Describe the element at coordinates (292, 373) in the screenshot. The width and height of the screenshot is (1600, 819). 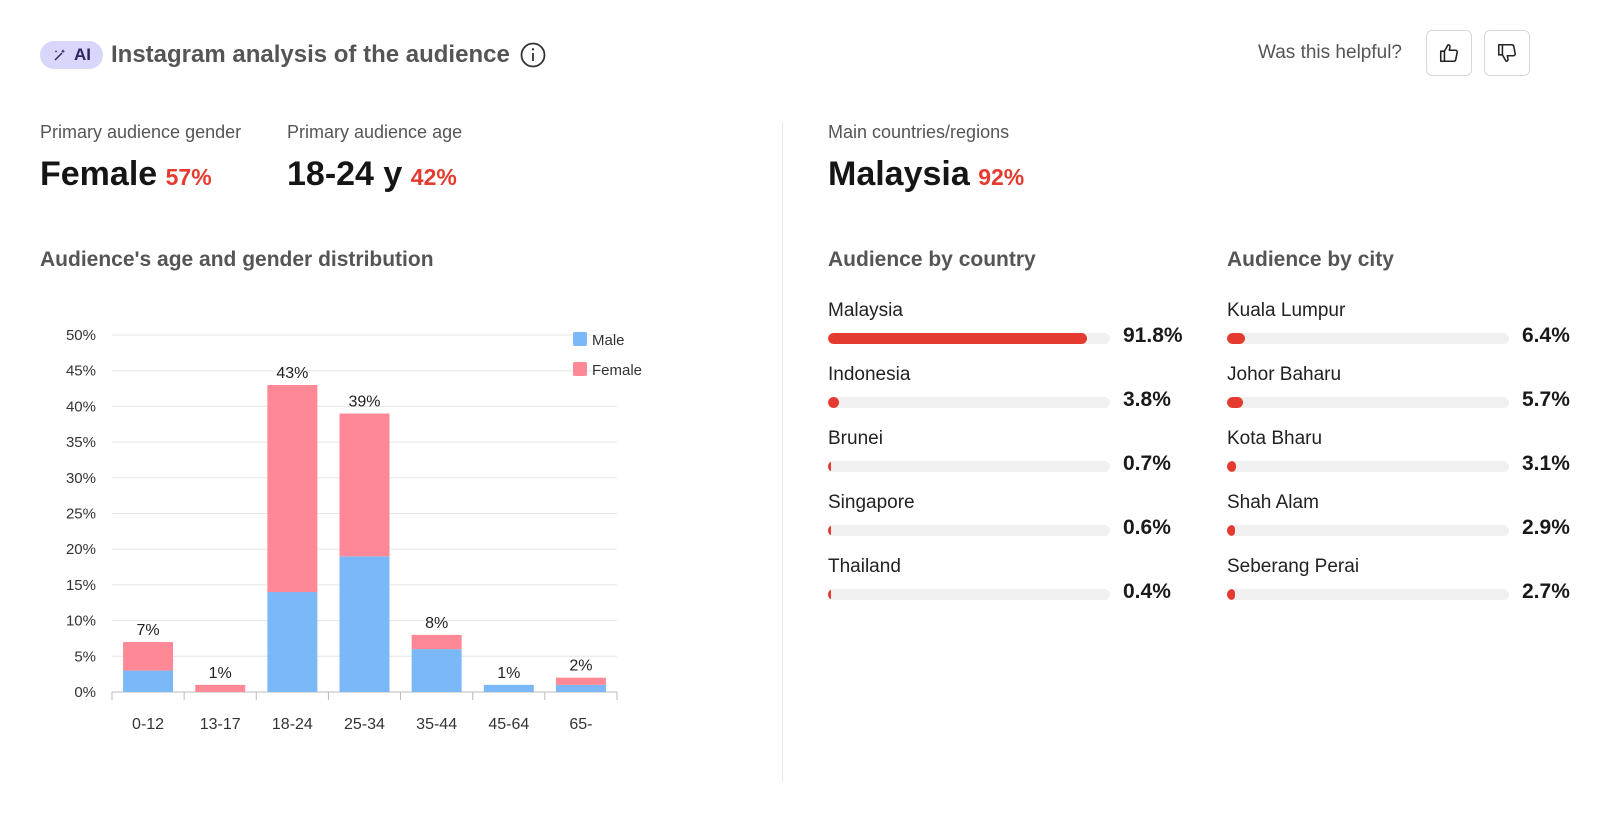
I see `bar-total-label: 43%` at that location.